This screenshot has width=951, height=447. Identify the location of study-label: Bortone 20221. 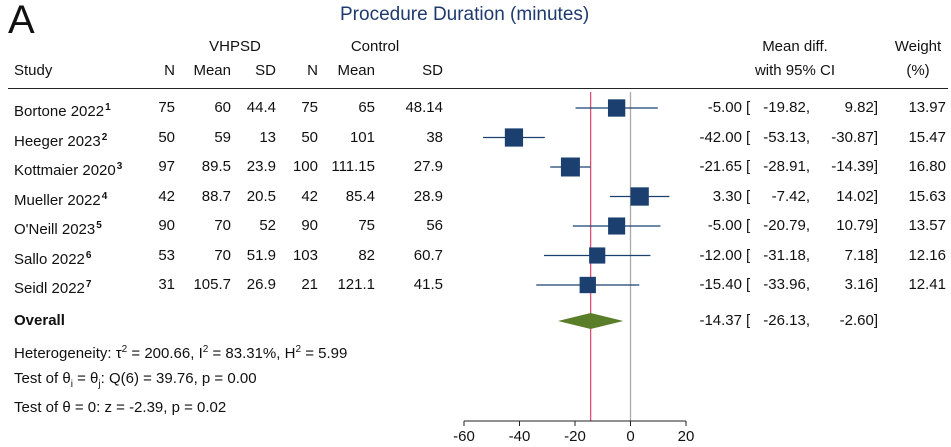
(62, 111).